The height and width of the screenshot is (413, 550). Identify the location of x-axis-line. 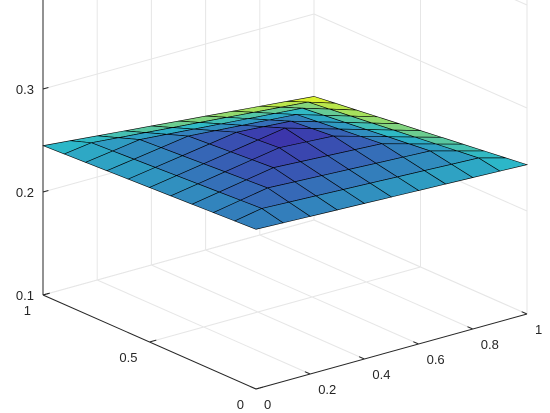
(391, 351).